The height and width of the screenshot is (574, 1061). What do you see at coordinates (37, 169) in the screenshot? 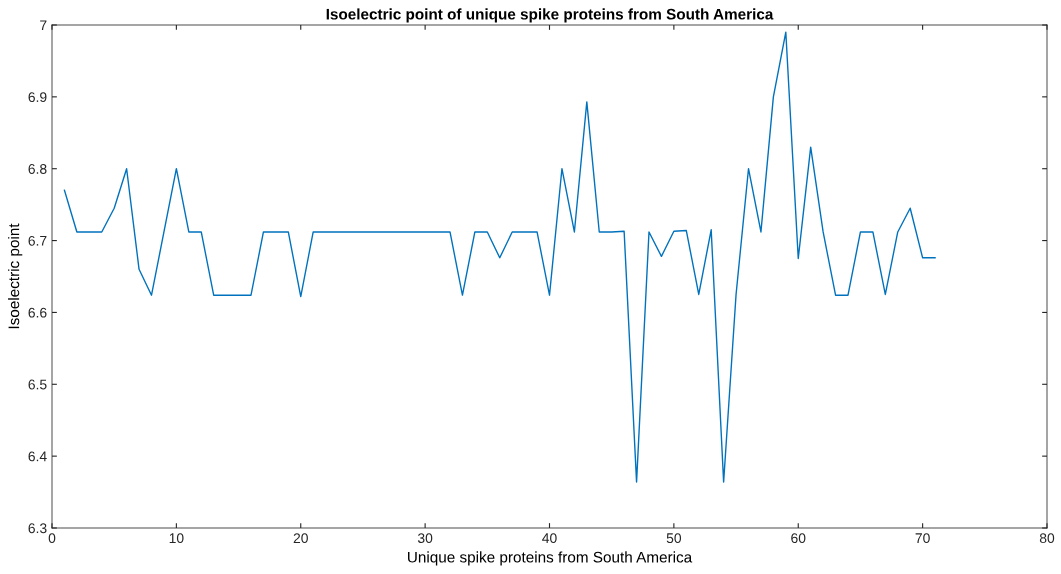
I see `y-tick-label: 6.8` at bounding box center [37, 169].